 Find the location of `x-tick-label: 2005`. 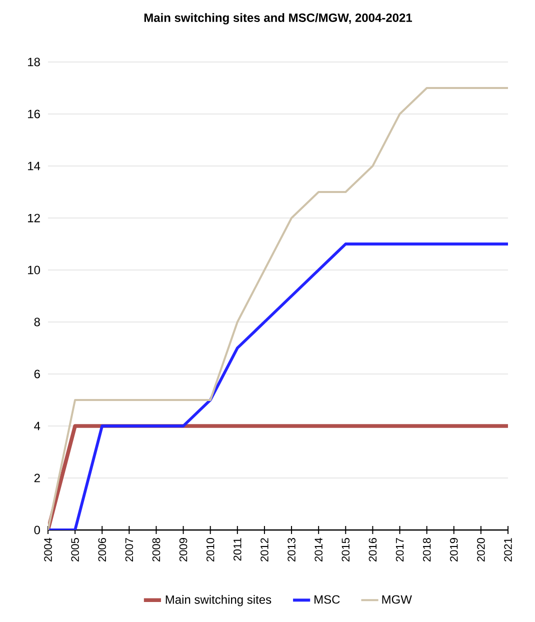

x-tick-label: 2005 is located at coordinates (75, 550).